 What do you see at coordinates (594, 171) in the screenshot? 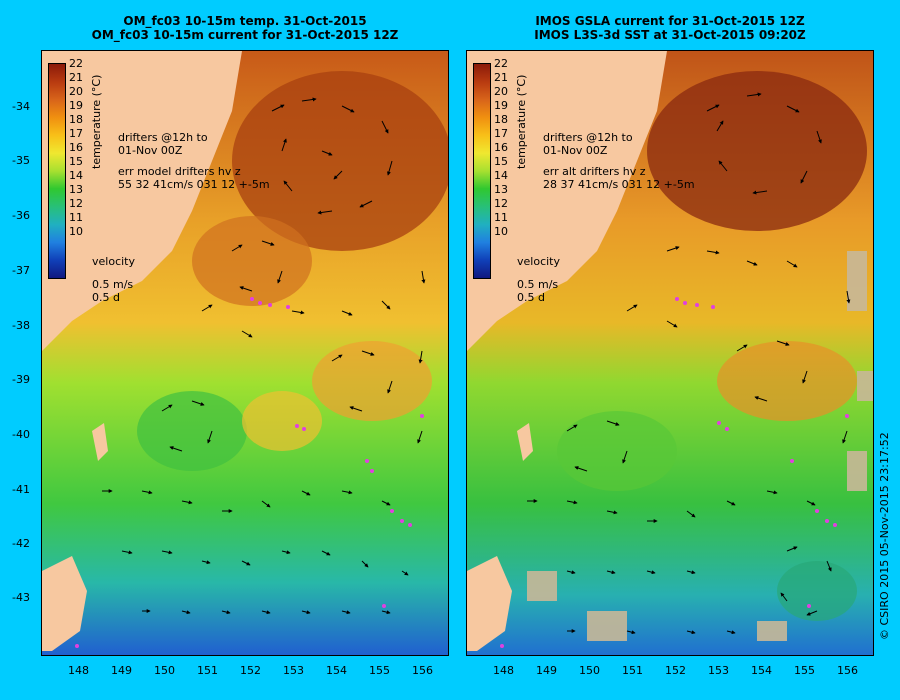
I see `legend-line: err alt drifters hv z` at bounding box center [594, 171].